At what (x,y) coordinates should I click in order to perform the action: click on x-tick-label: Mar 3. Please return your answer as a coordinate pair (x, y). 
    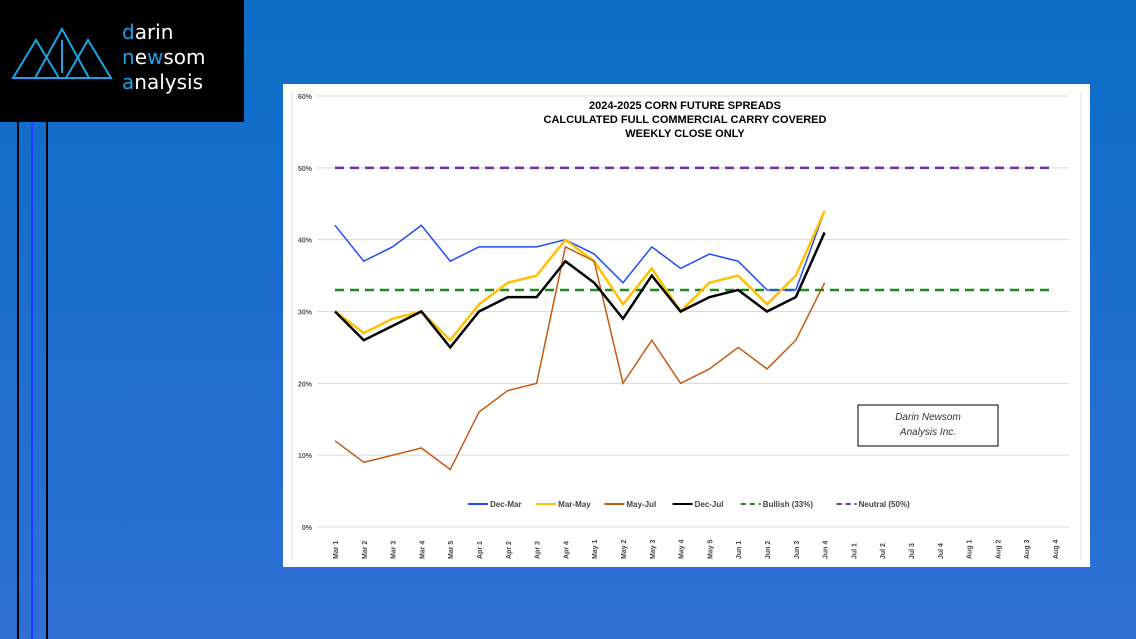
    Looking at the image, I should click on (394, 550).